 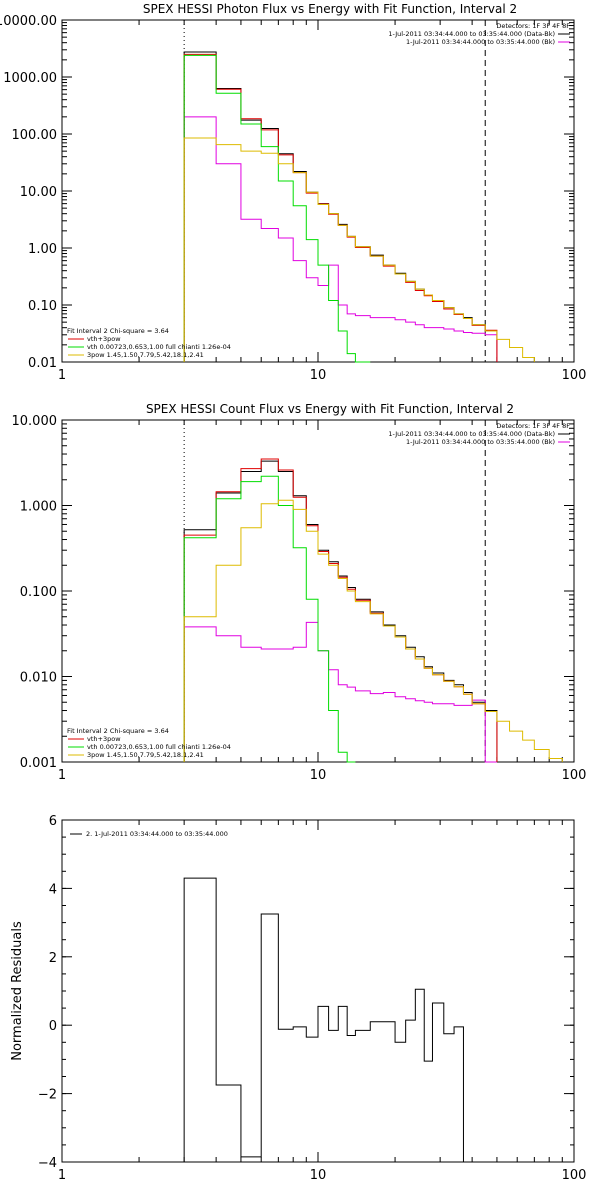 What do you see at coordinates (53, 821) in the screenshot?
I see `y-tick-label: 6` at bounding box center [53, 821].